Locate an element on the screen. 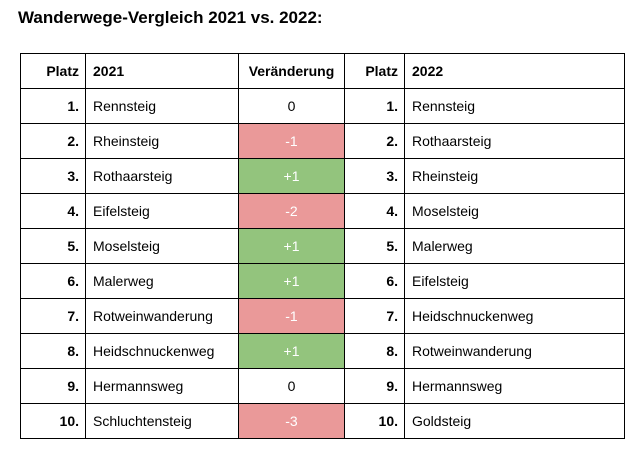 This screenshot has width=642, height=464. page-title: Wanderwege-Vergleich 2021 vs. 2022: is located at coordinates (170, 17).